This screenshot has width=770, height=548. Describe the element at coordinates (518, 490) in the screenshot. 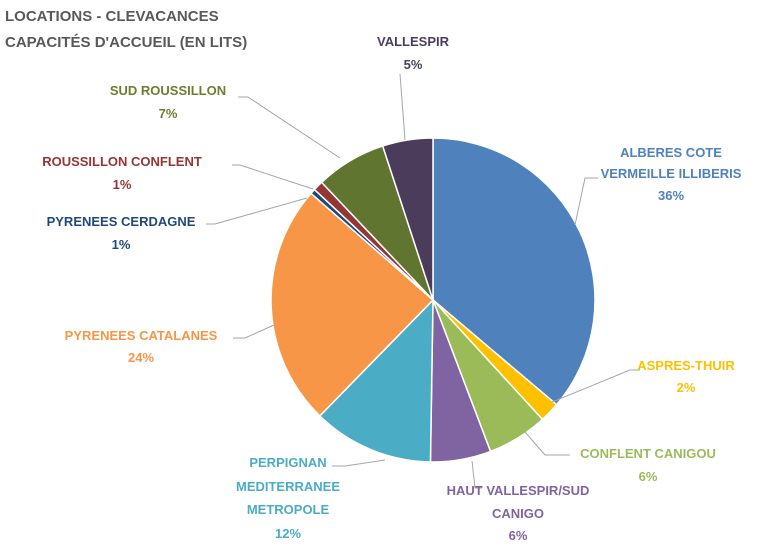

I see `slice-label: HAUT VALLESPIR/SUD` at that location.